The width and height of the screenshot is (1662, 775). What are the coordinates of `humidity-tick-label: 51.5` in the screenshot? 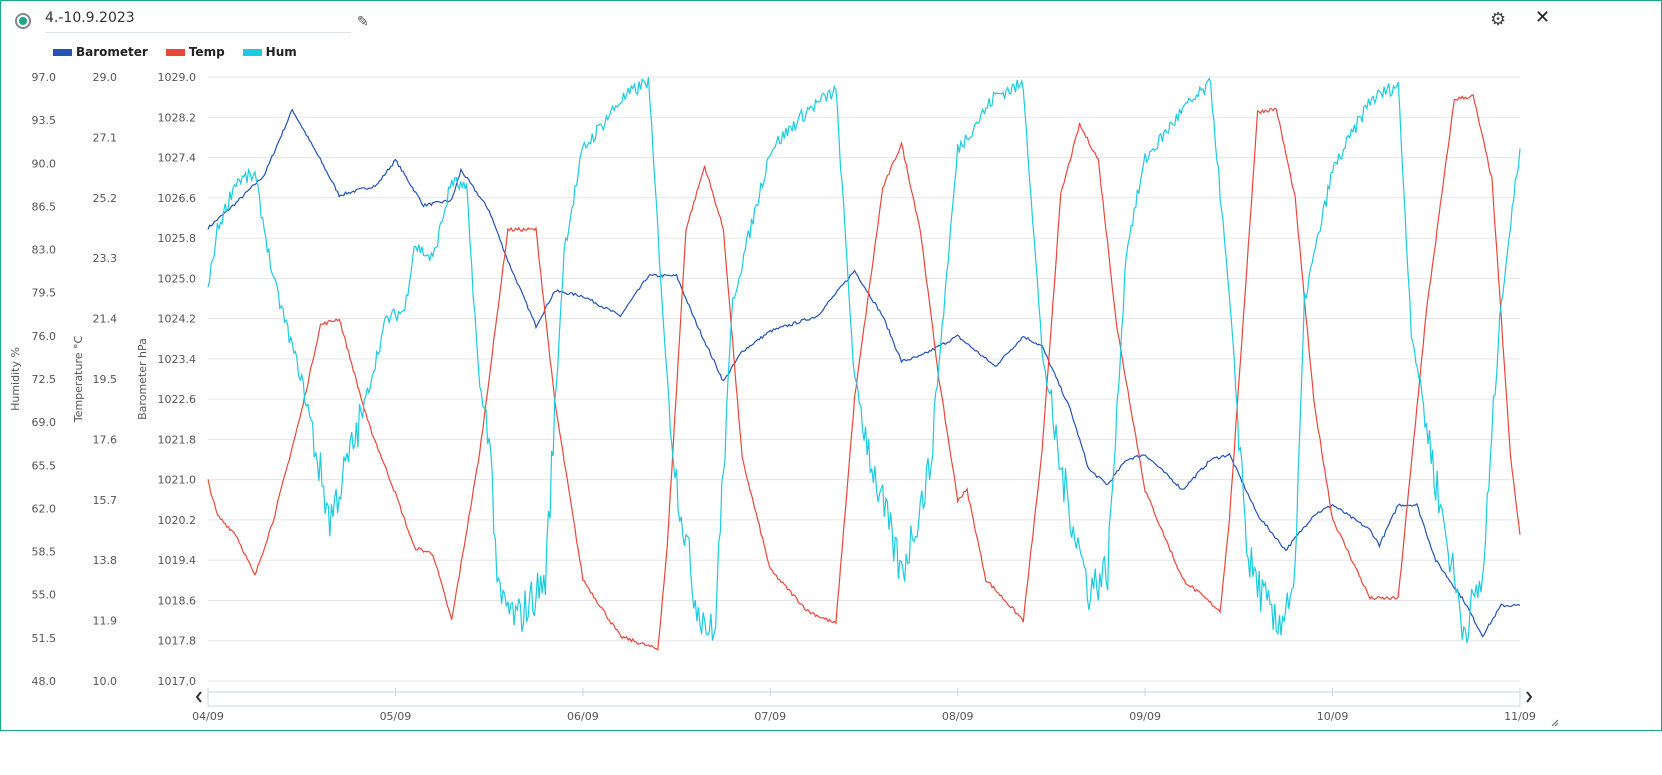 It's located at (44, 638).